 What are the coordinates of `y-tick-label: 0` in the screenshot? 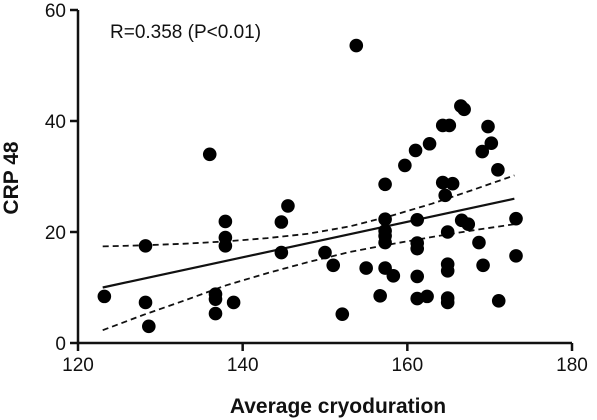 It's located at (60, 344).